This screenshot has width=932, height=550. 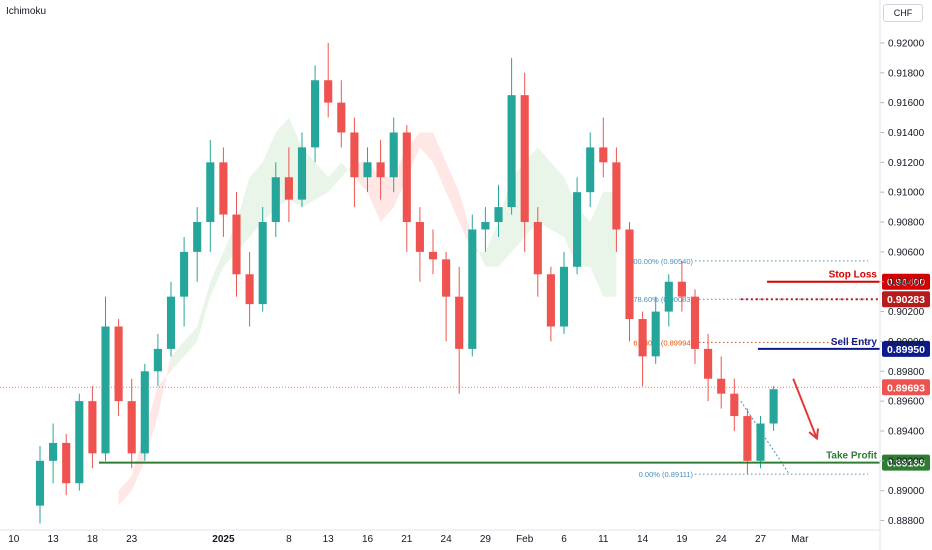 What do you see at coordinates (440, 537) in the screenshot?
I see `date-axis: 10 13 18 23 2025 8 13 16 21 24 29 Feb 6 11 14 19 24 27 Mar` at bounding box center [440, 537].